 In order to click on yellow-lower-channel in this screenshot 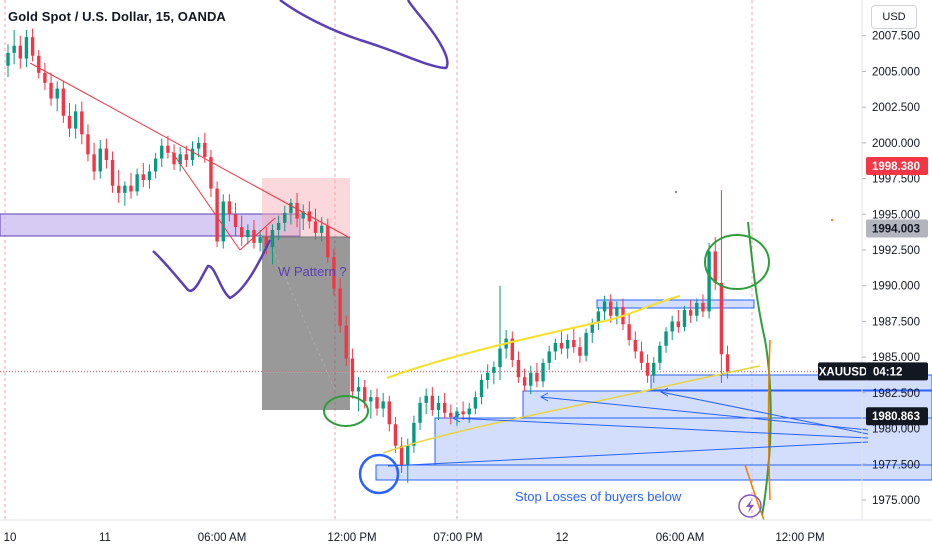, I will do `click(571, 409)`.